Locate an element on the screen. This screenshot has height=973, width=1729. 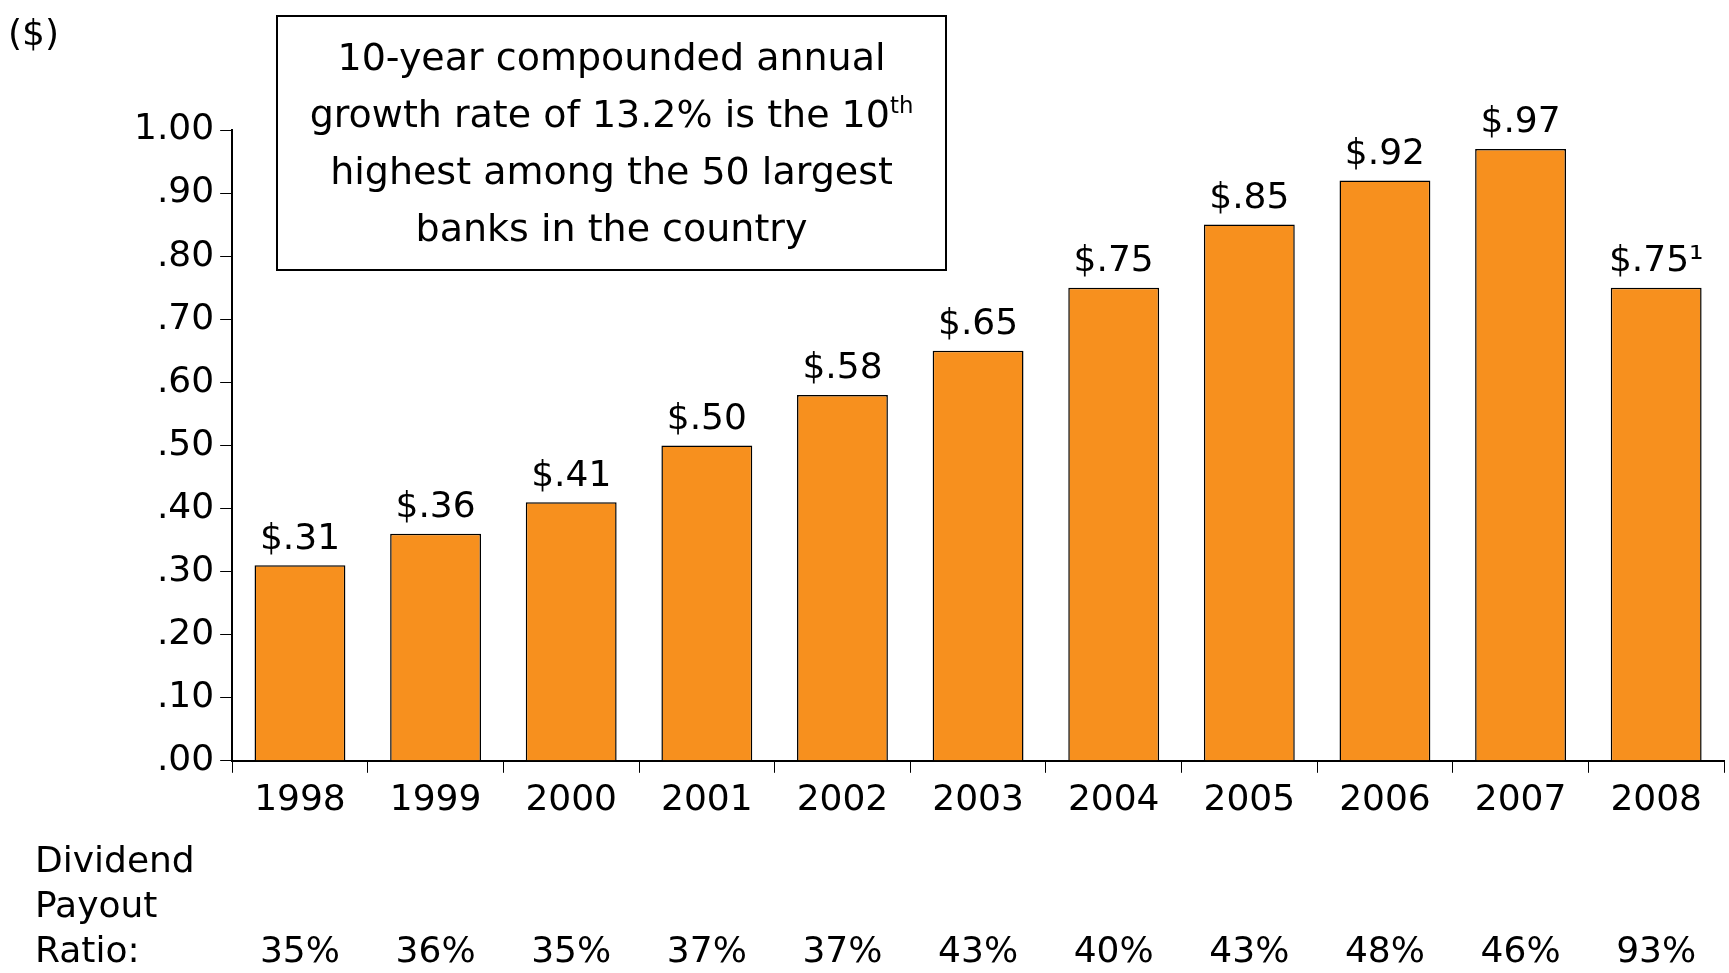
x-tick-label: 2006 is located at coordinates (1385, 797).